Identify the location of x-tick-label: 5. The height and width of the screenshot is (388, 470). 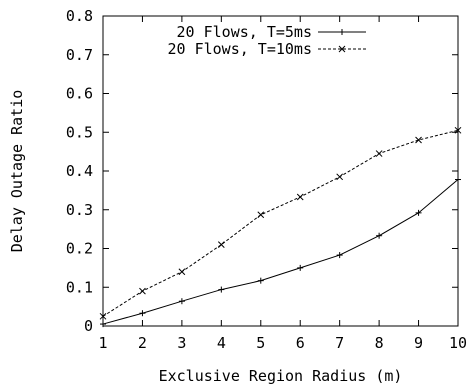
(260, 343).